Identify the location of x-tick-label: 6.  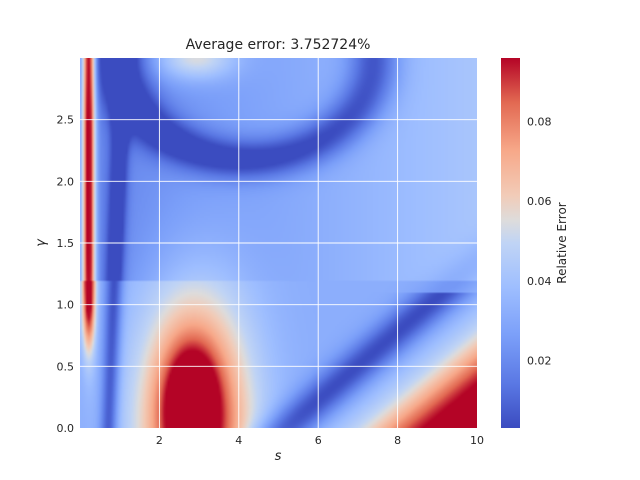
(318, 440).